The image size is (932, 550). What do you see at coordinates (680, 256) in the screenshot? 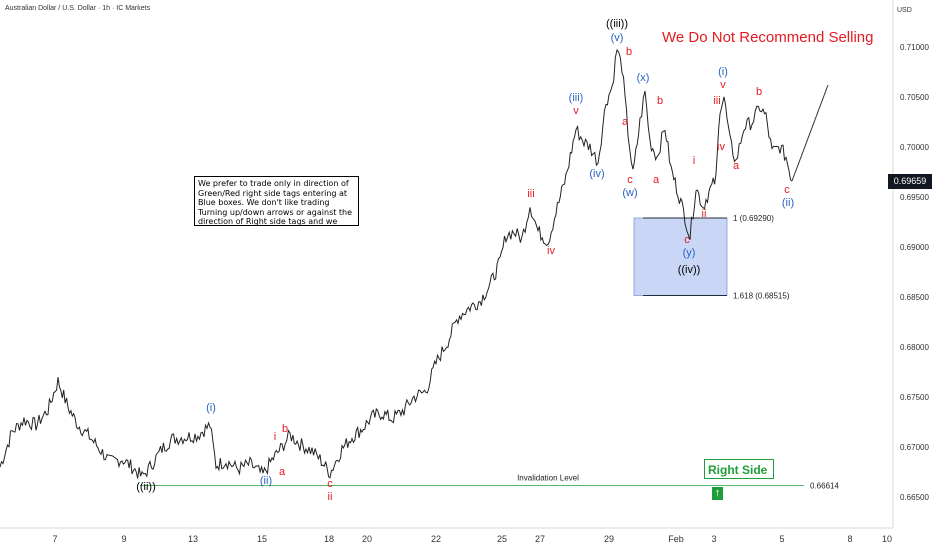
I see `blue-box-zone` at bounding box center [680, 256].